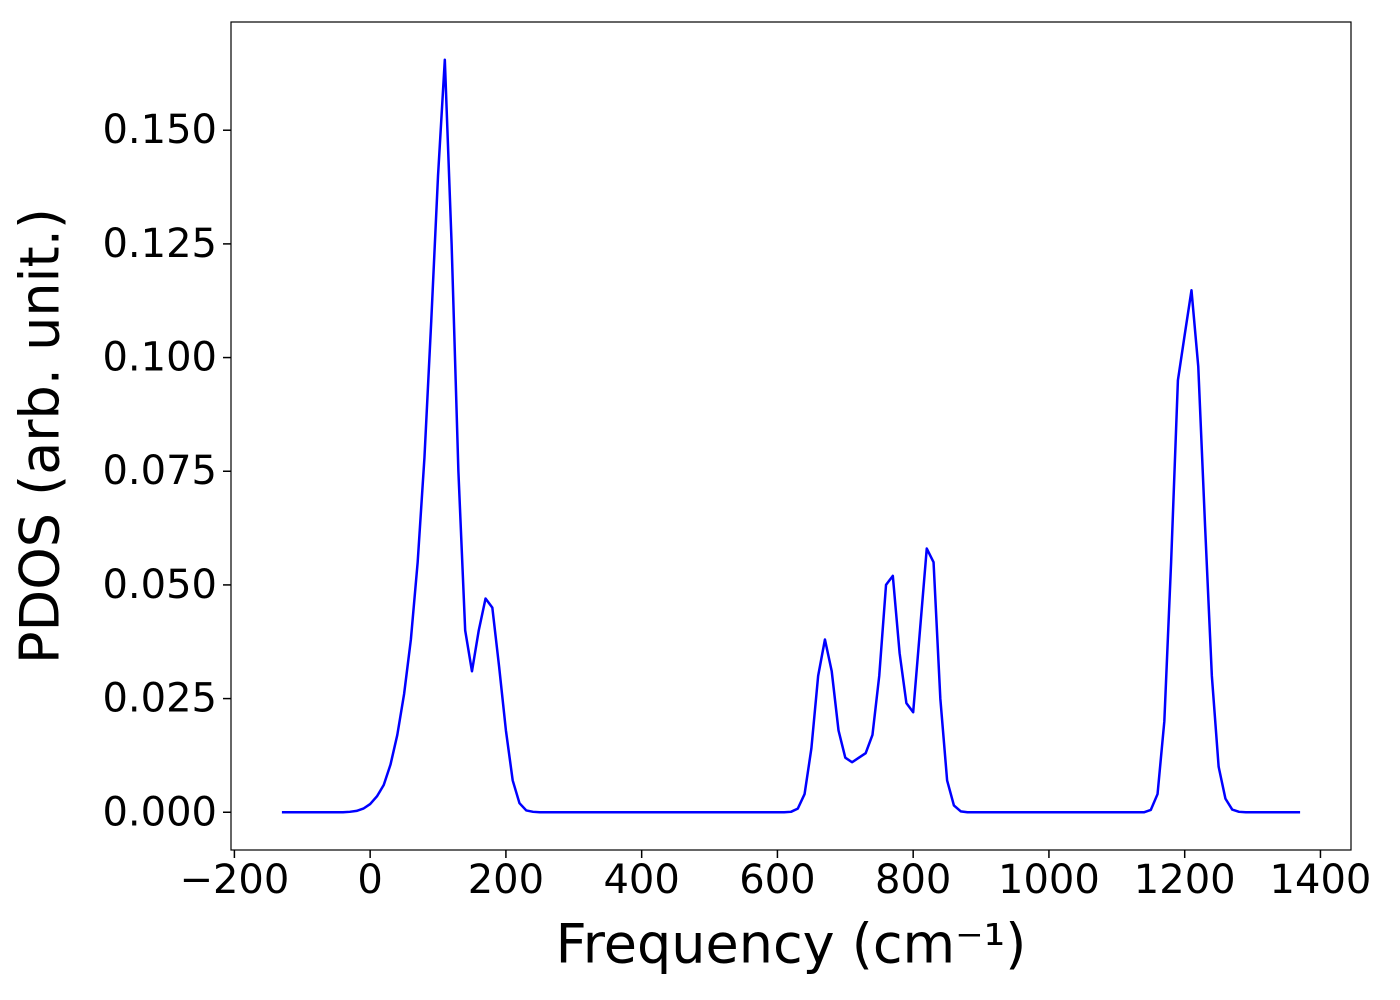 The width and height of the screenshot is (1400, 1000). I want to click on x-tick-label: 1200, so click(1185, 880).